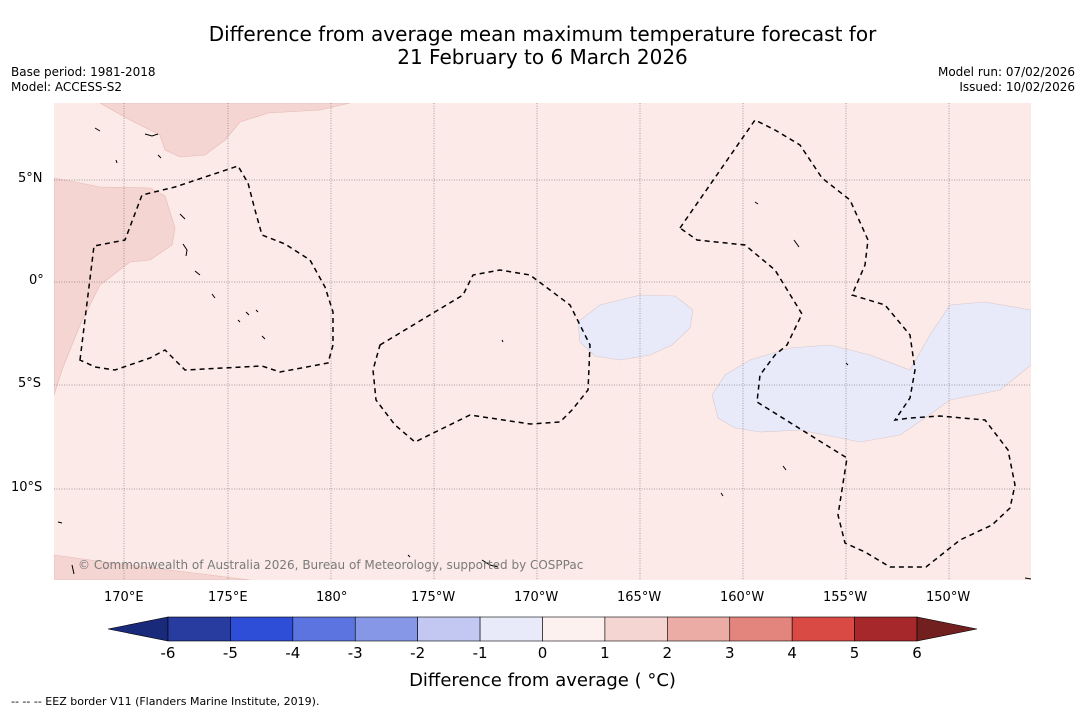 The height and width of the screenshot is (713, 1085). Describe the element at coordinates (225, 130) in the screenshot. I see `warm-anomaly-region-north` at that location.